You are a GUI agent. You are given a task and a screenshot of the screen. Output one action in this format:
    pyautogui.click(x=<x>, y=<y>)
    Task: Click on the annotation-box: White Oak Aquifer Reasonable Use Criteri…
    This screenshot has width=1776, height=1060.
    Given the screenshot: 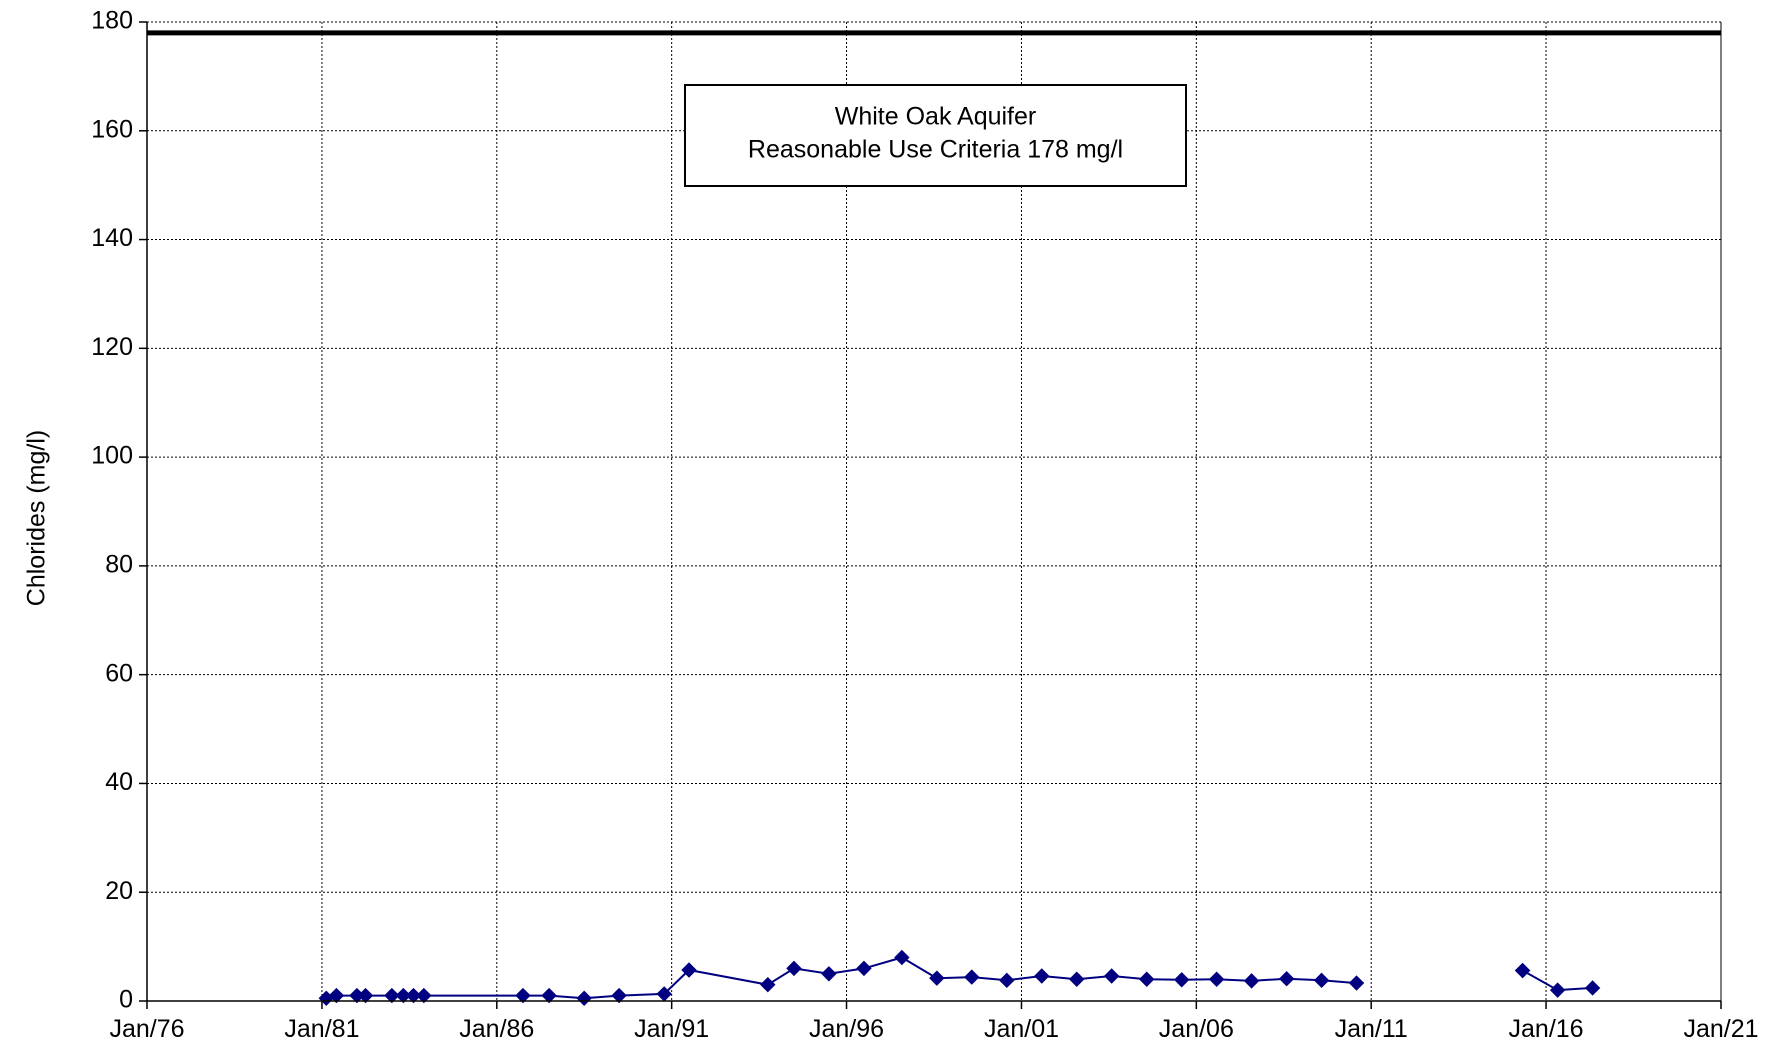 What is the action you would take?
    pyautogui.click(x=935, y=135)
    